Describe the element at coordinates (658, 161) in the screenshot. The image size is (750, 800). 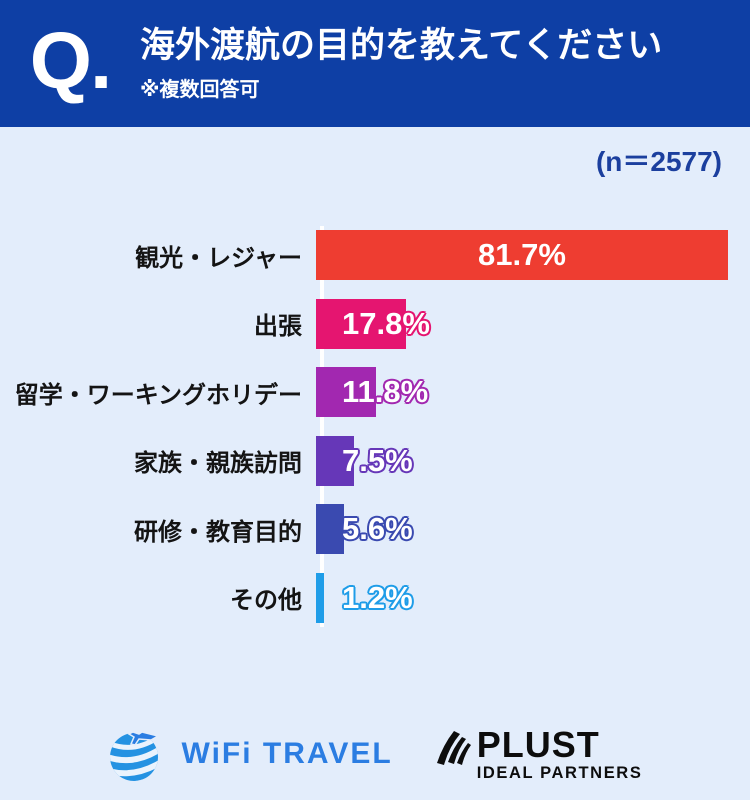
I see `sample-size-label: (n＝2577)` at that location.